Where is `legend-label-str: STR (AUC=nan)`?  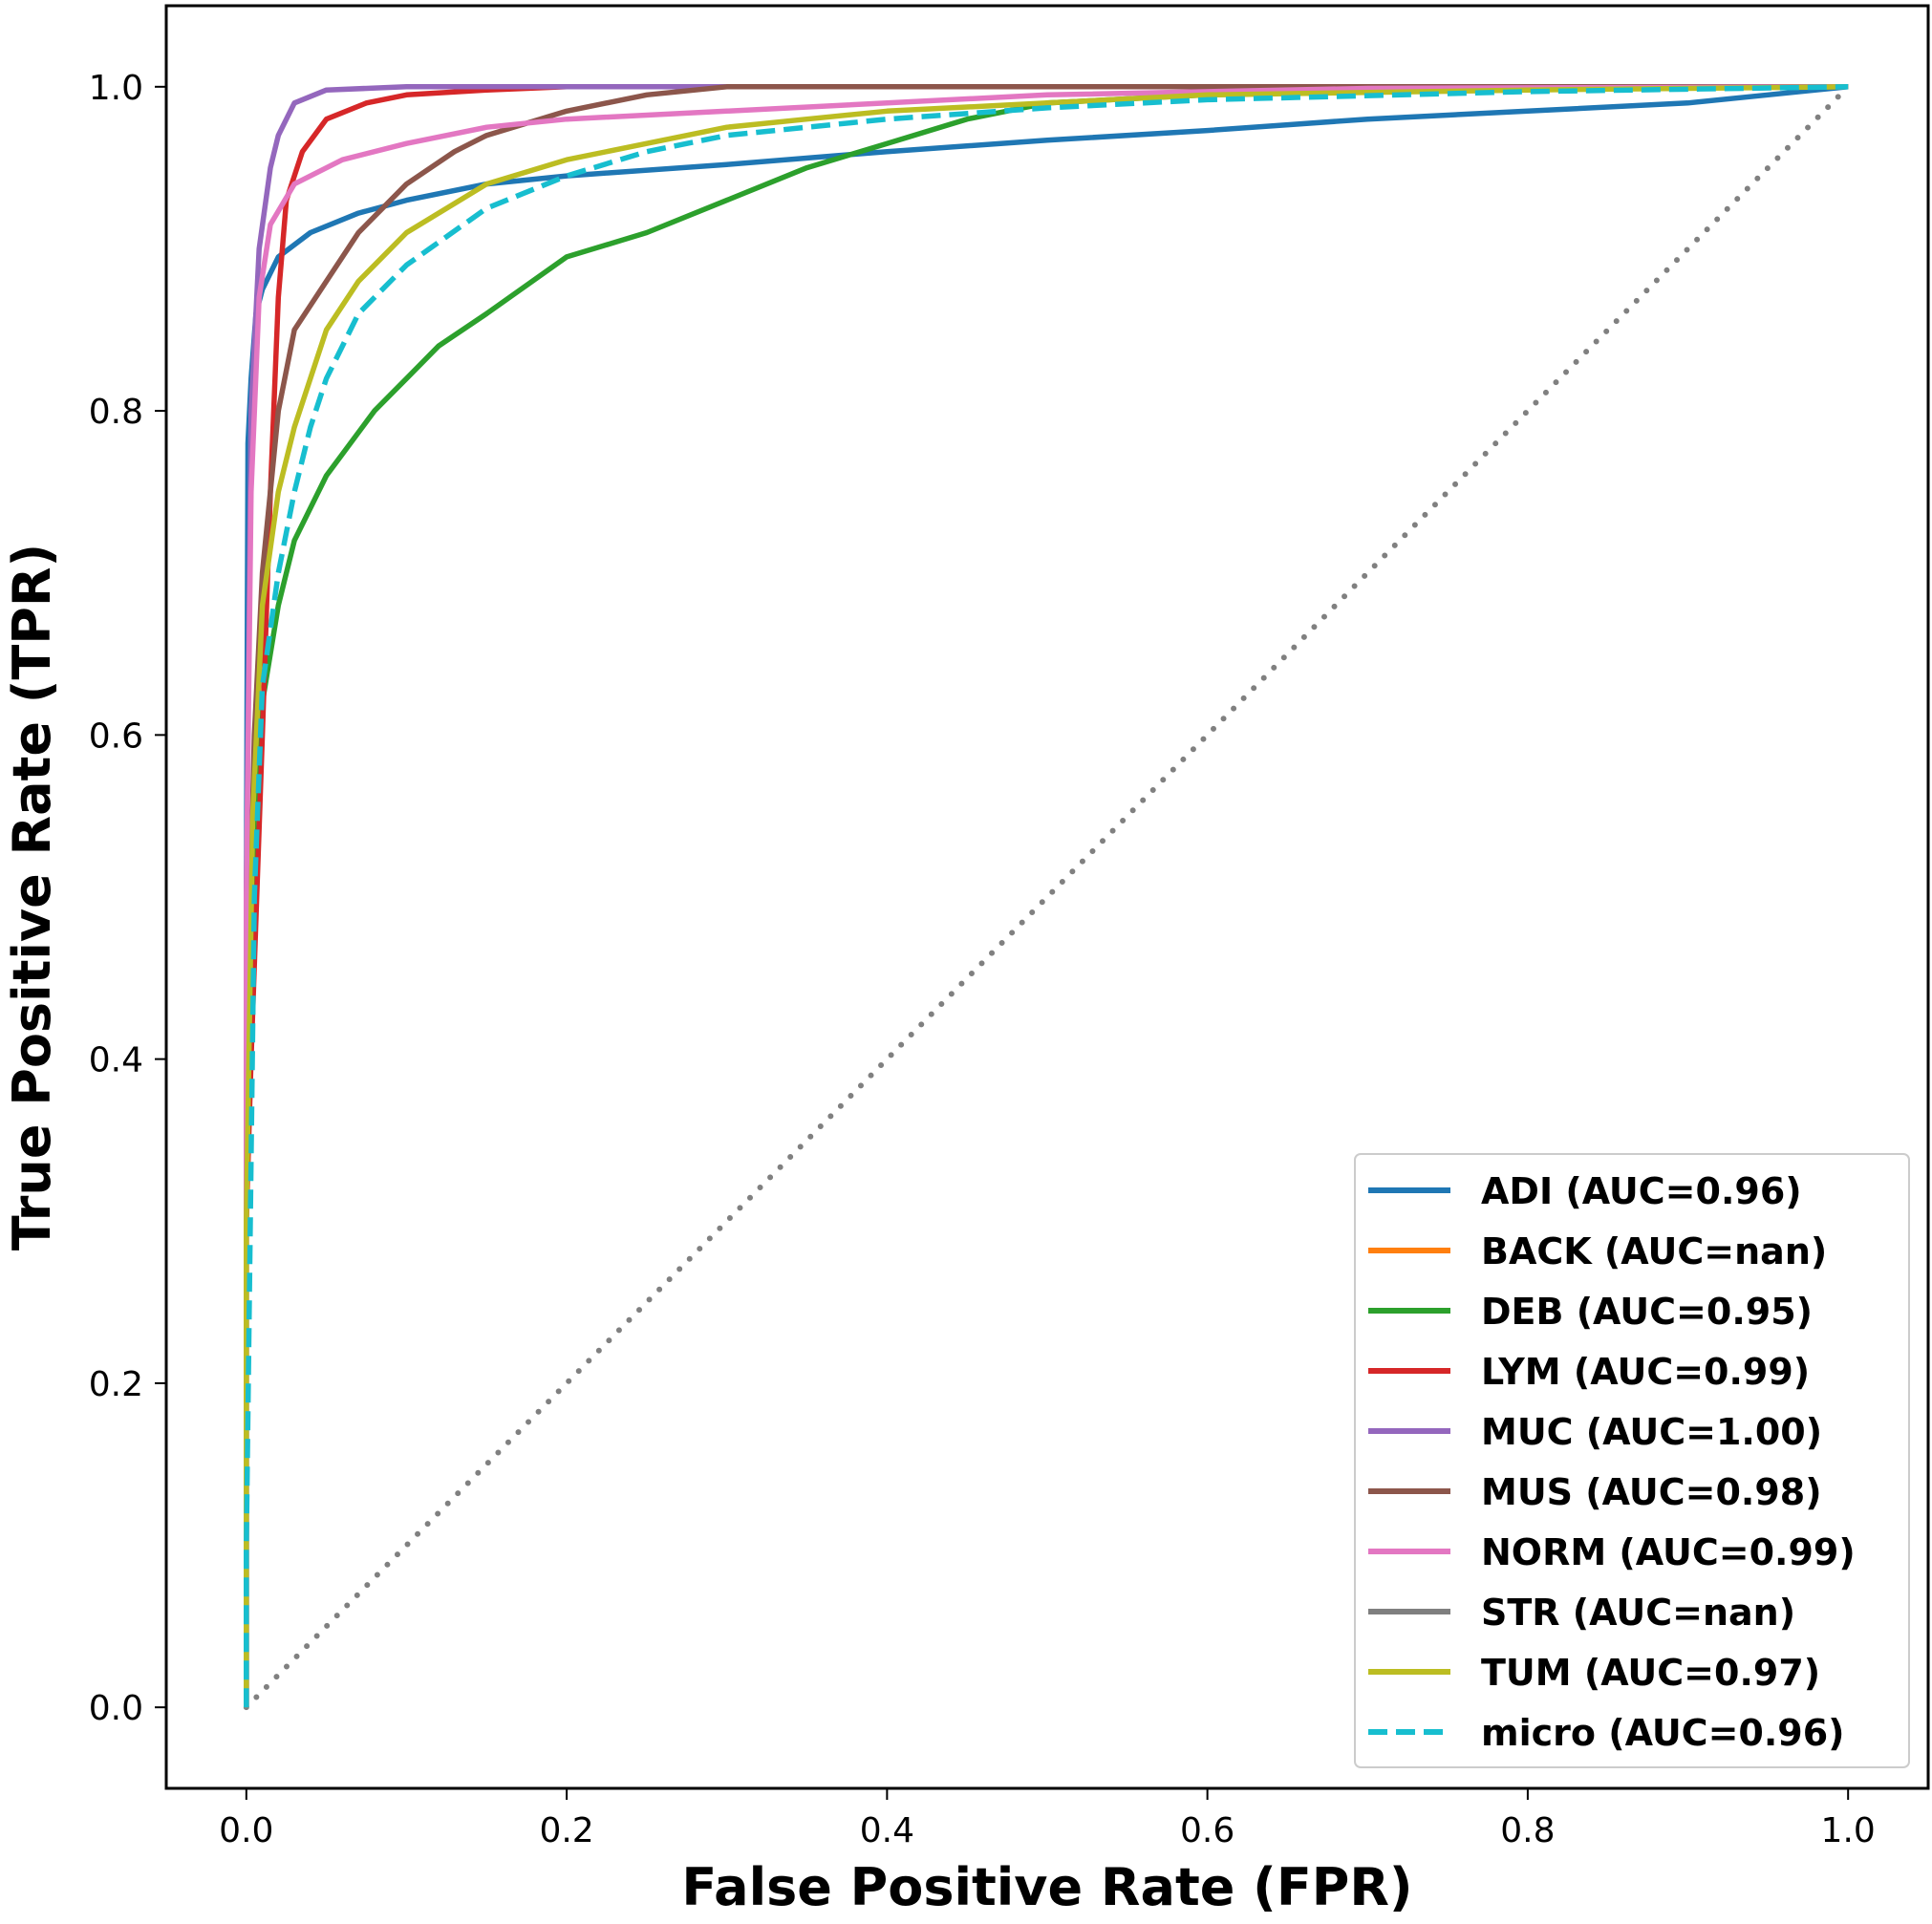
legend-label-str: STR (AUC=nan) is located at coordinates (1638, 1613).